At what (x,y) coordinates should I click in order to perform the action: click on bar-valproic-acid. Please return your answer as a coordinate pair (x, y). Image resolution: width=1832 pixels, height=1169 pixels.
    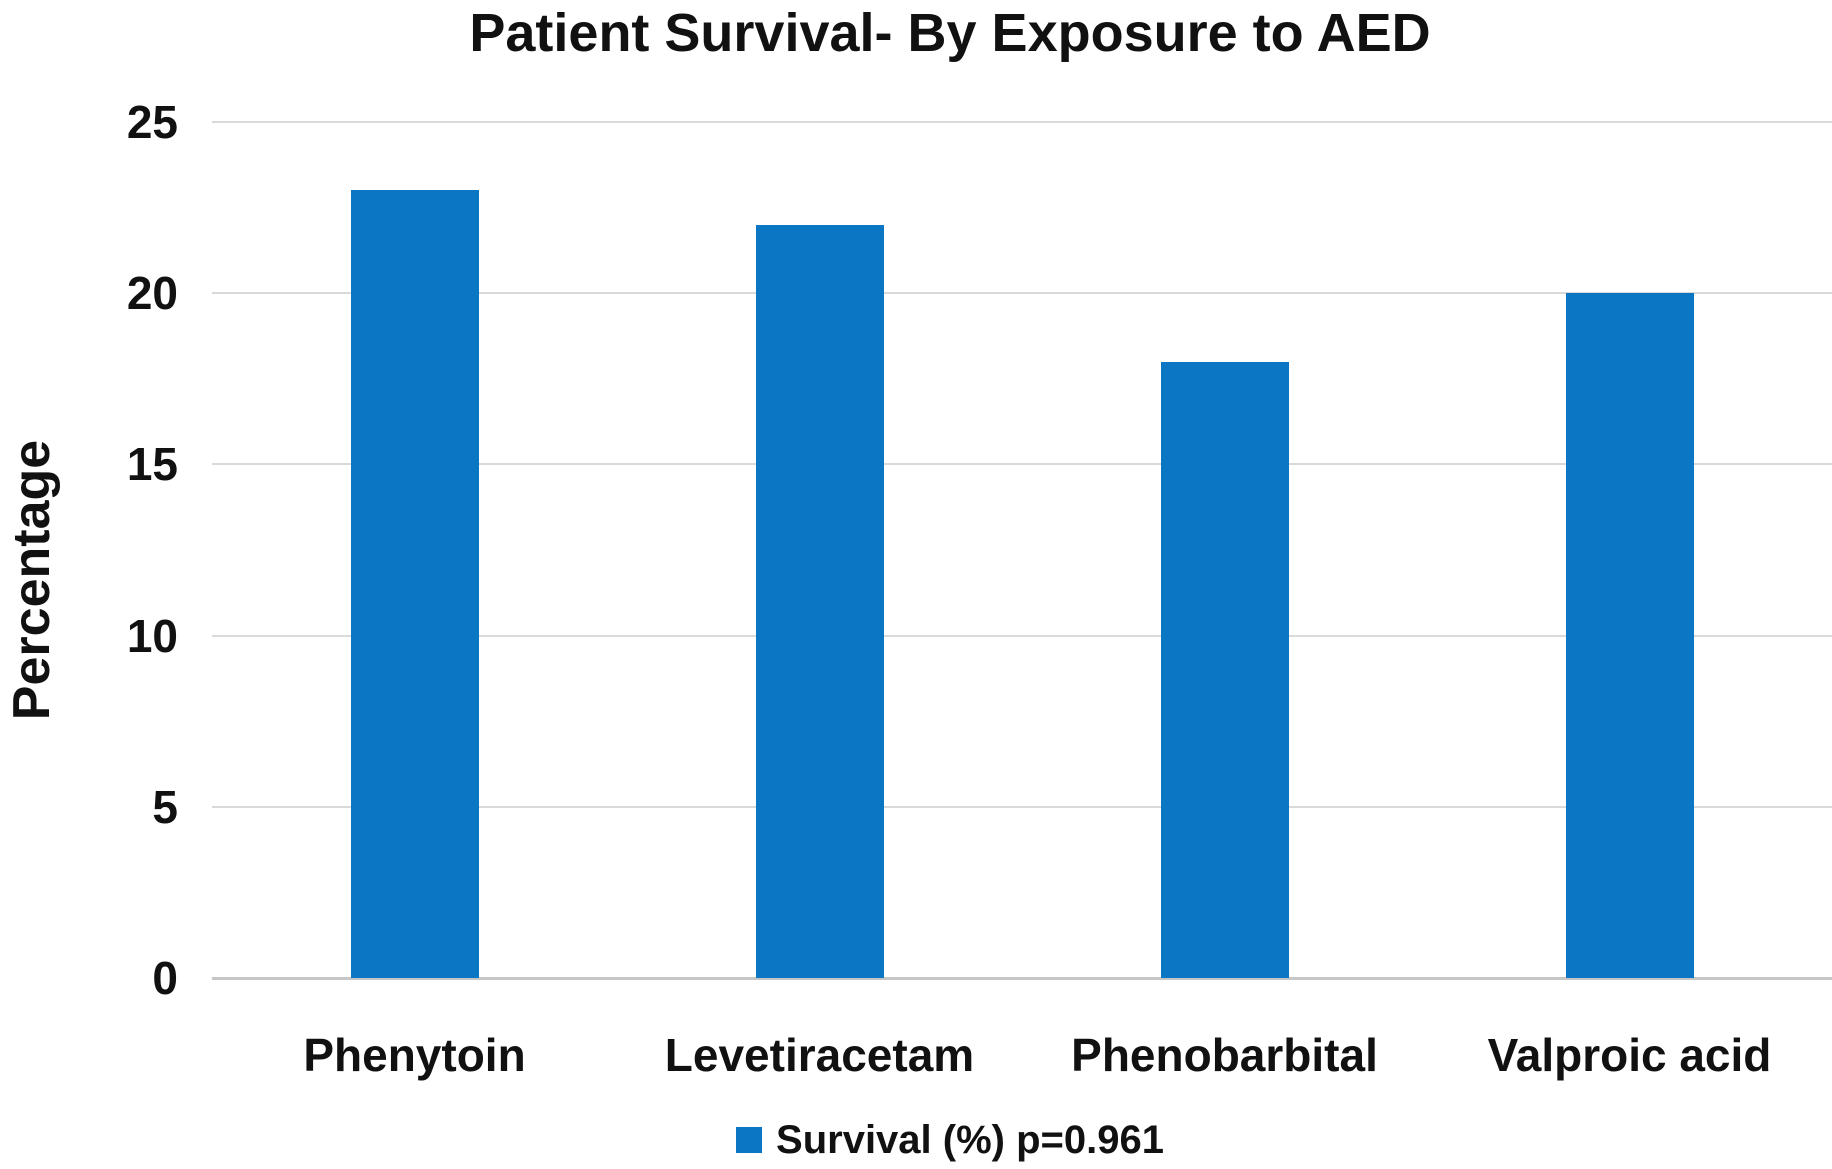
    Looking at the image, I should click on (1629, 635).